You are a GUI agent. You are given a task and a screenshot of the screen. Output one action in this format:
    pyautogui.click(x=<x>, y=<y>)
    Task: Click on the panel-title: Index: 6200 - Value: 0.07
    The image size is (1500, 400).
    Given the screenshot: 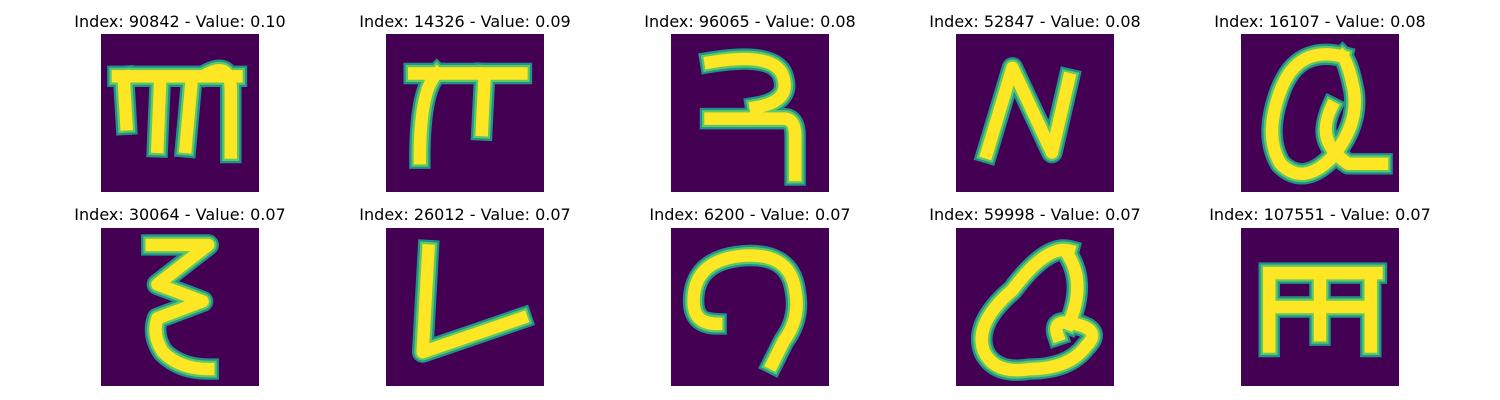 What is the action you would take?
    pyautogui.click(x=750, y=214)
    